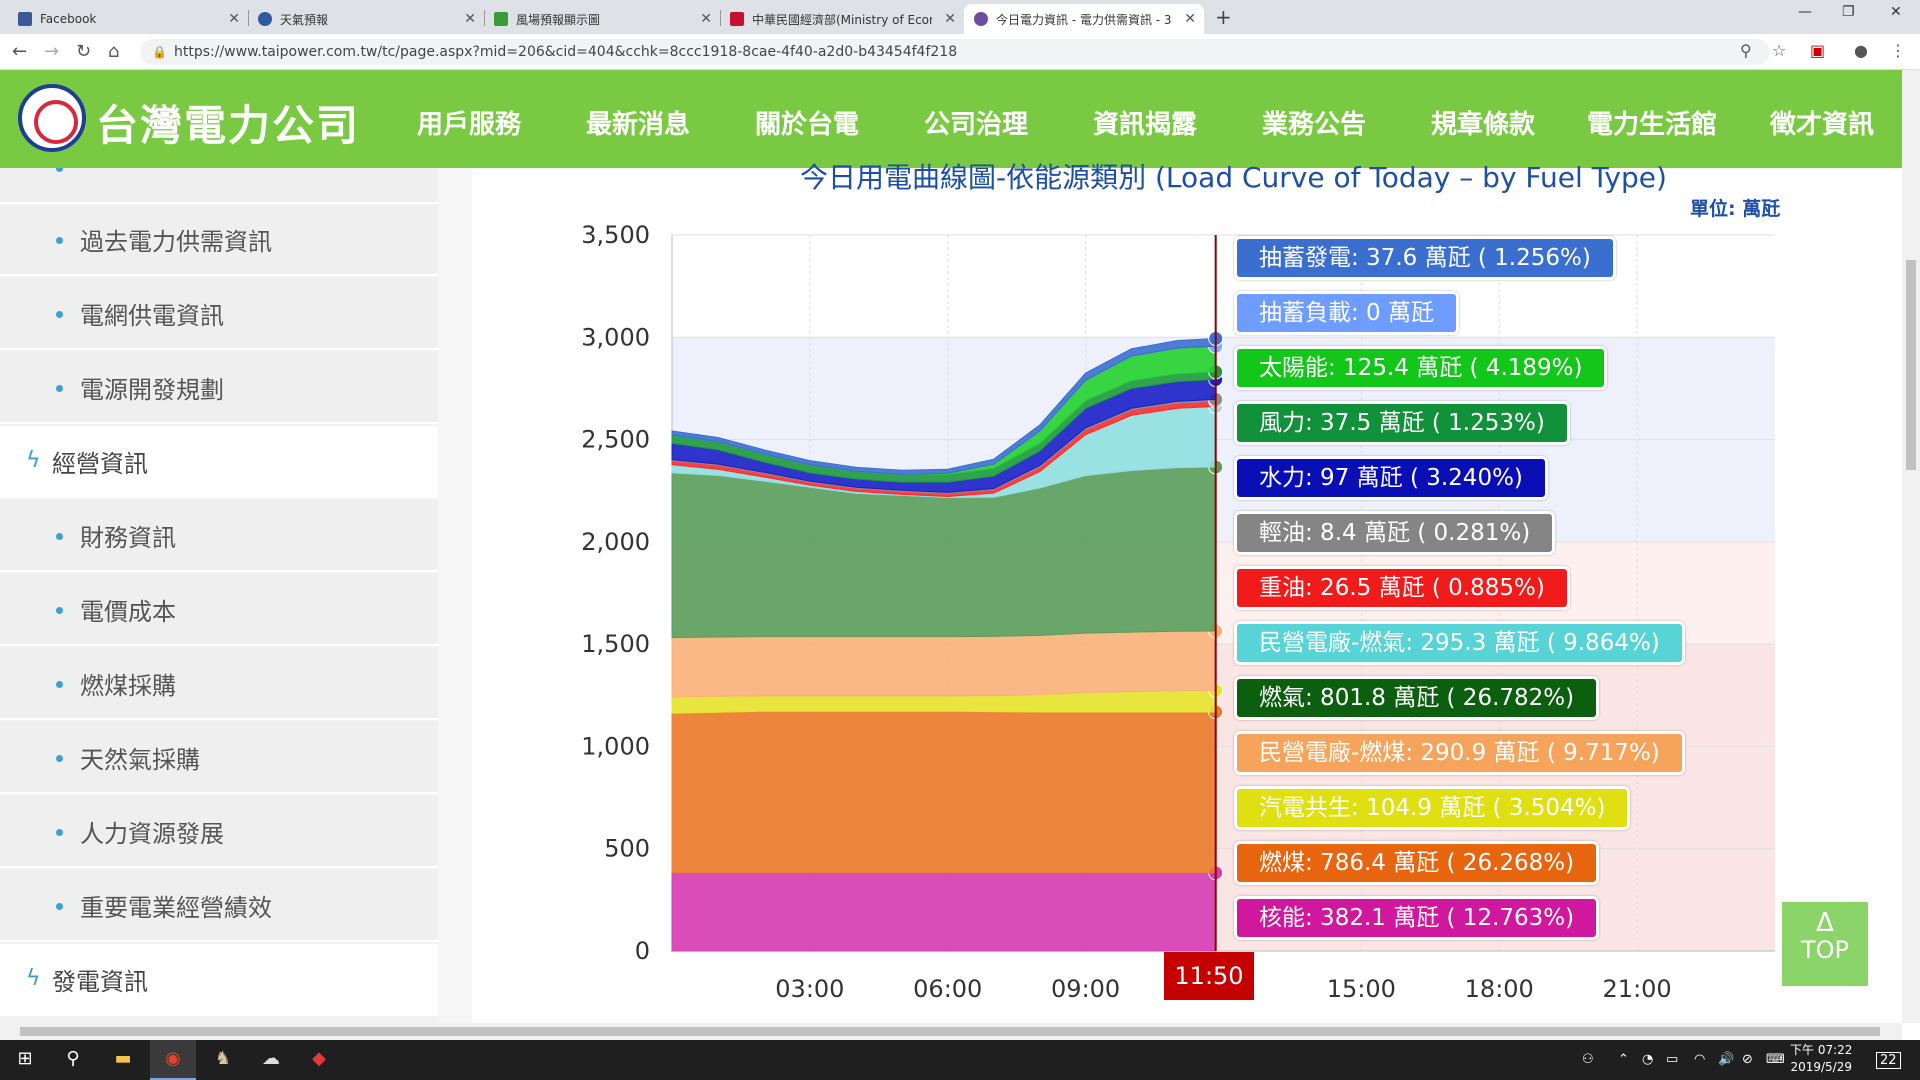  I want to click on sidebar-item-hr: 人力資源發展, so click(219, 832).